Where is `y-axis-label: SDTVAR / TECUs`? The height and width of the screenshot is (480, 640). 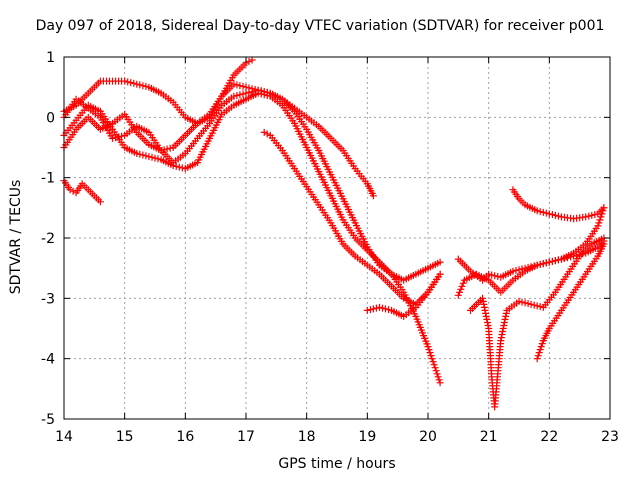 y-axis-label: SDTVAR / TECUs is located at coordinates (16, 237).